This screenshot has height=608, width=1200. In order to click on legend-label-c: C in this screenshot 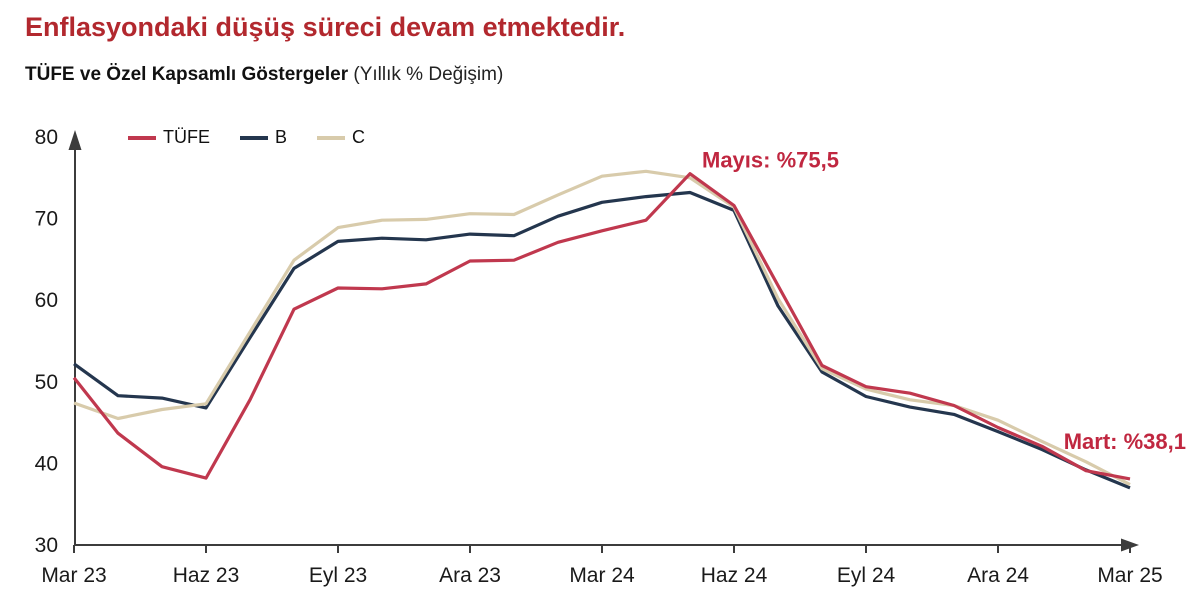, I will do `click(359, 137)`.